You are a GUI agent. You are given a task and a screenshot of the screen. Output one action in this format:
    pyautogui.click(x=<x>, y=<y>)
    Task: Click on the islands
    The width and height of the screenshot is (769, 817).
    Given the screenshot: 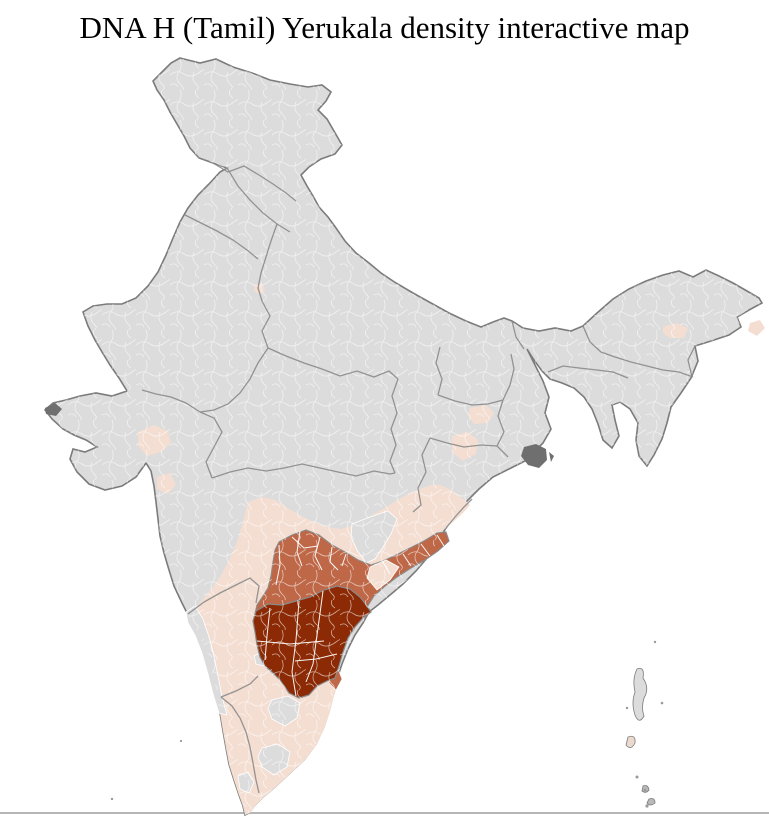 What is the action you would take?
    pyautogui.click(x=387, y=724)
    